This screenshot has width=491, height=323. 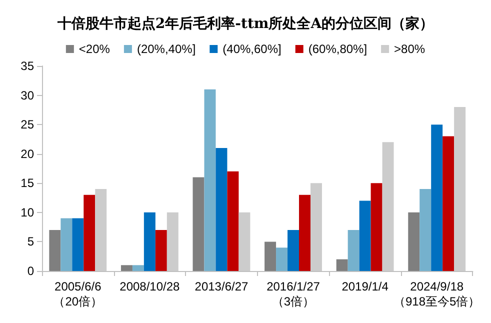 What do you see at coordinates (293, 294) in the screenshot?
I see `x-tick-label: 2016/1/27 （3倍）` at bounding box center [293, 294].